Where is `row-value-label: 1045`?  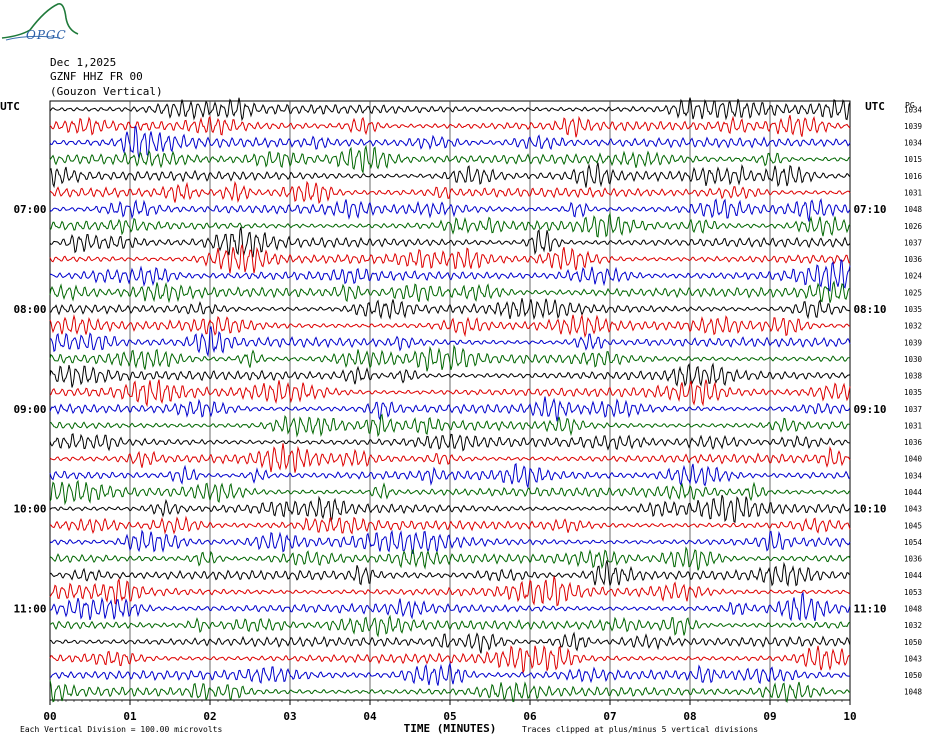
row-value-label: 1045 is located at coordinates (913, 525).